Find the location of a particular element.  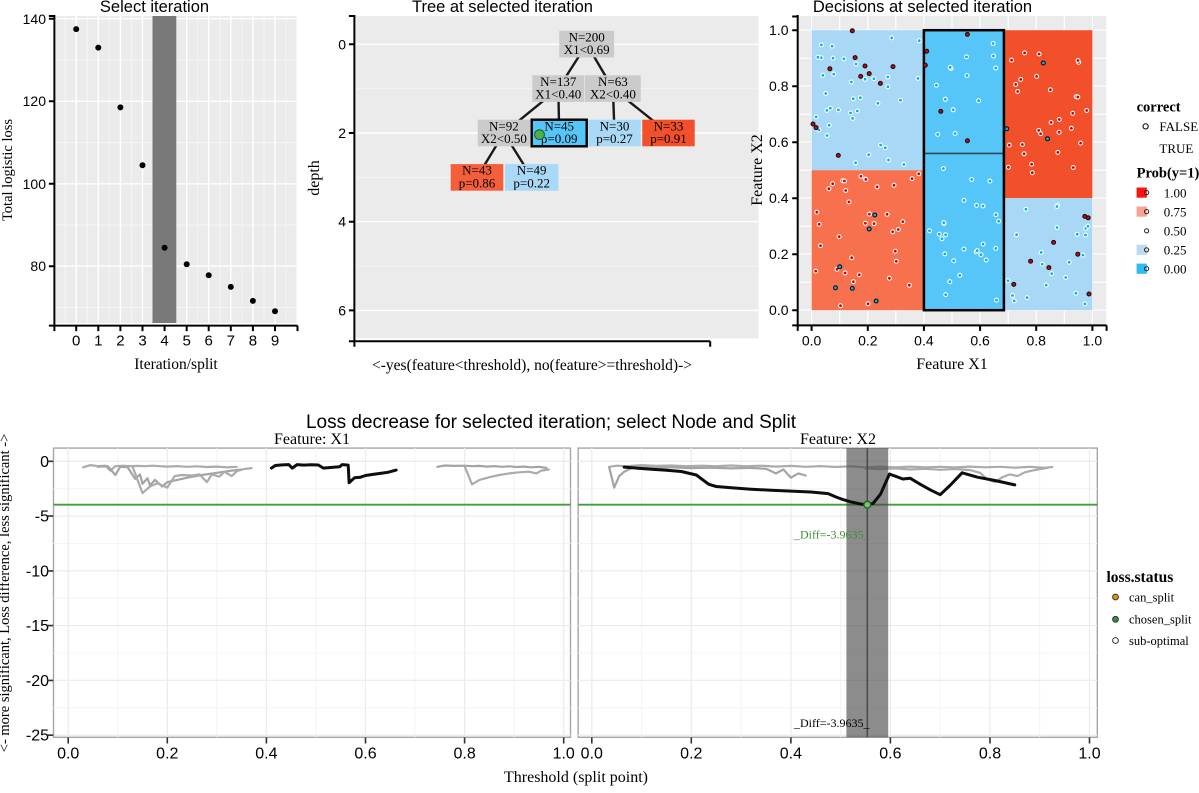

svg-text: p=0.09 is located at coordinates (559, 138).